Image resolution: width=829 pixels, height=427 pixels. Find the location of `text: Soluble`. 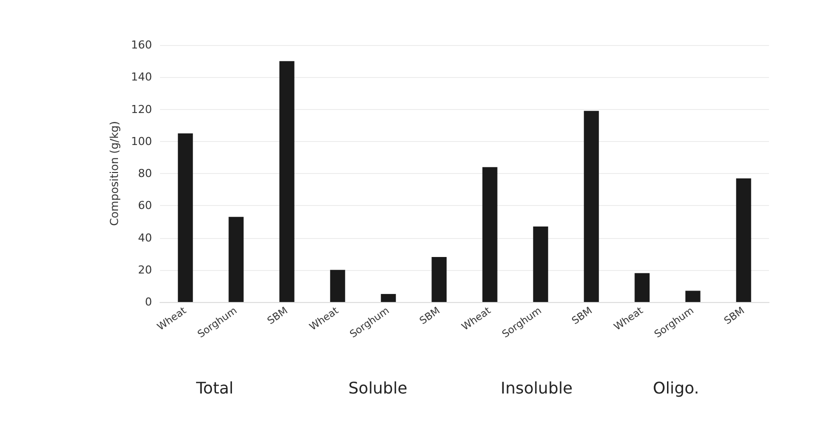

text: Soluble is located at coordinates (378, 388).